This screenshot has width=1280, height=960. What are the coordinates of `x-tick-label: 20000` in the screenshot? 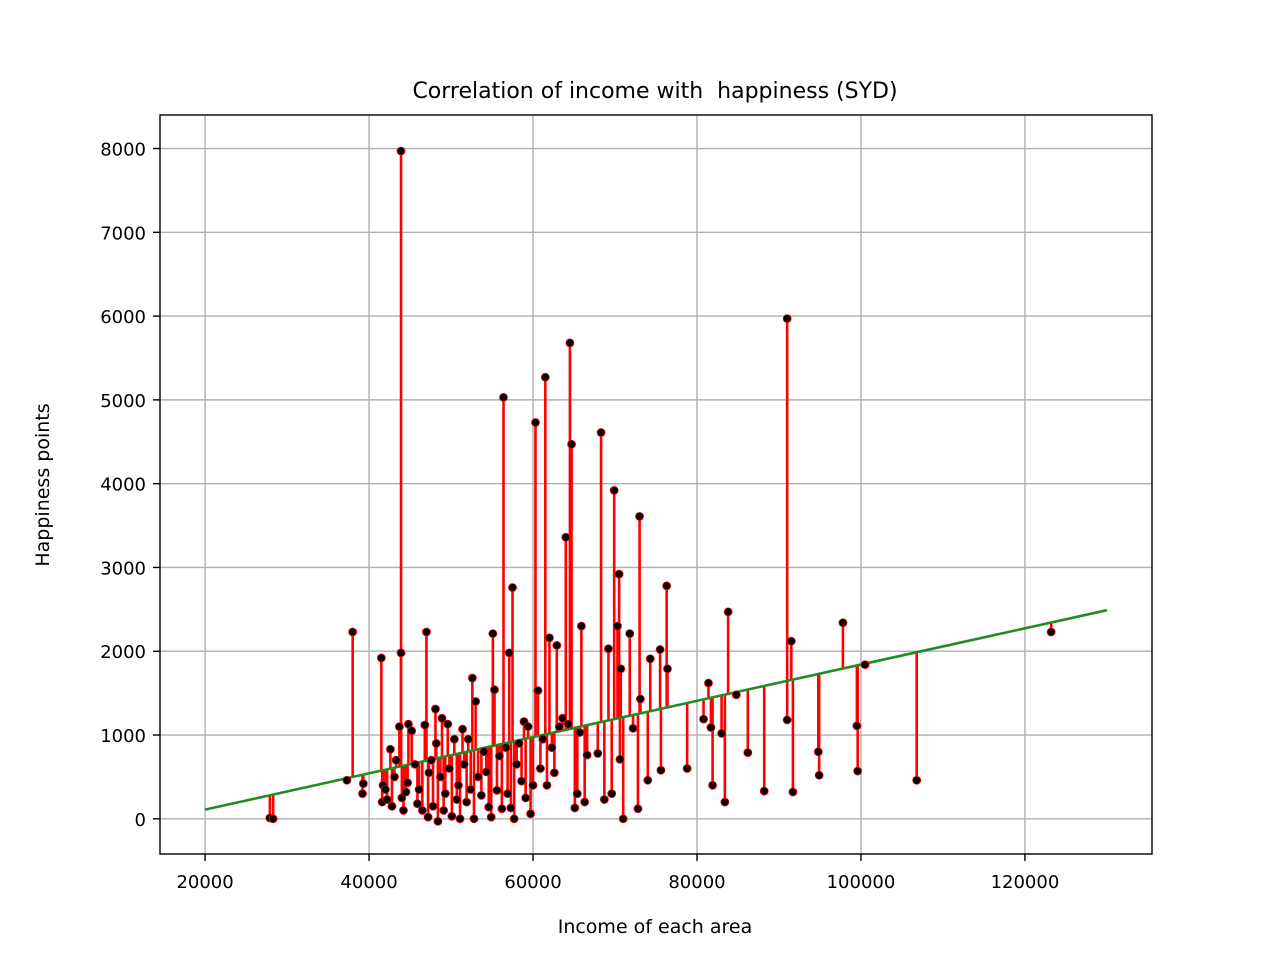 It's located at (204, 882).